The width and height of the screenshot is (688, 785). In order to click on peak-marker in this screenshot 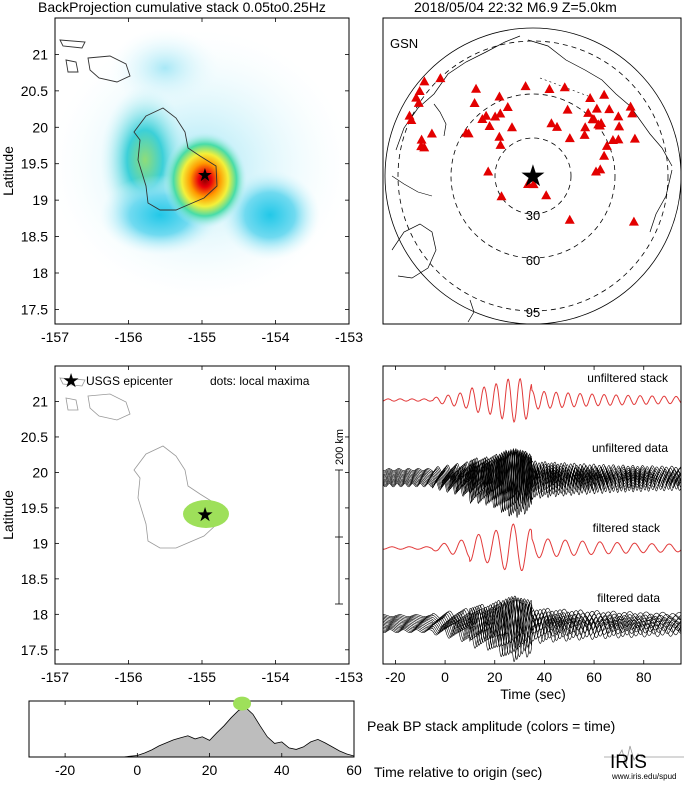, I will do `click(242, 703)`.